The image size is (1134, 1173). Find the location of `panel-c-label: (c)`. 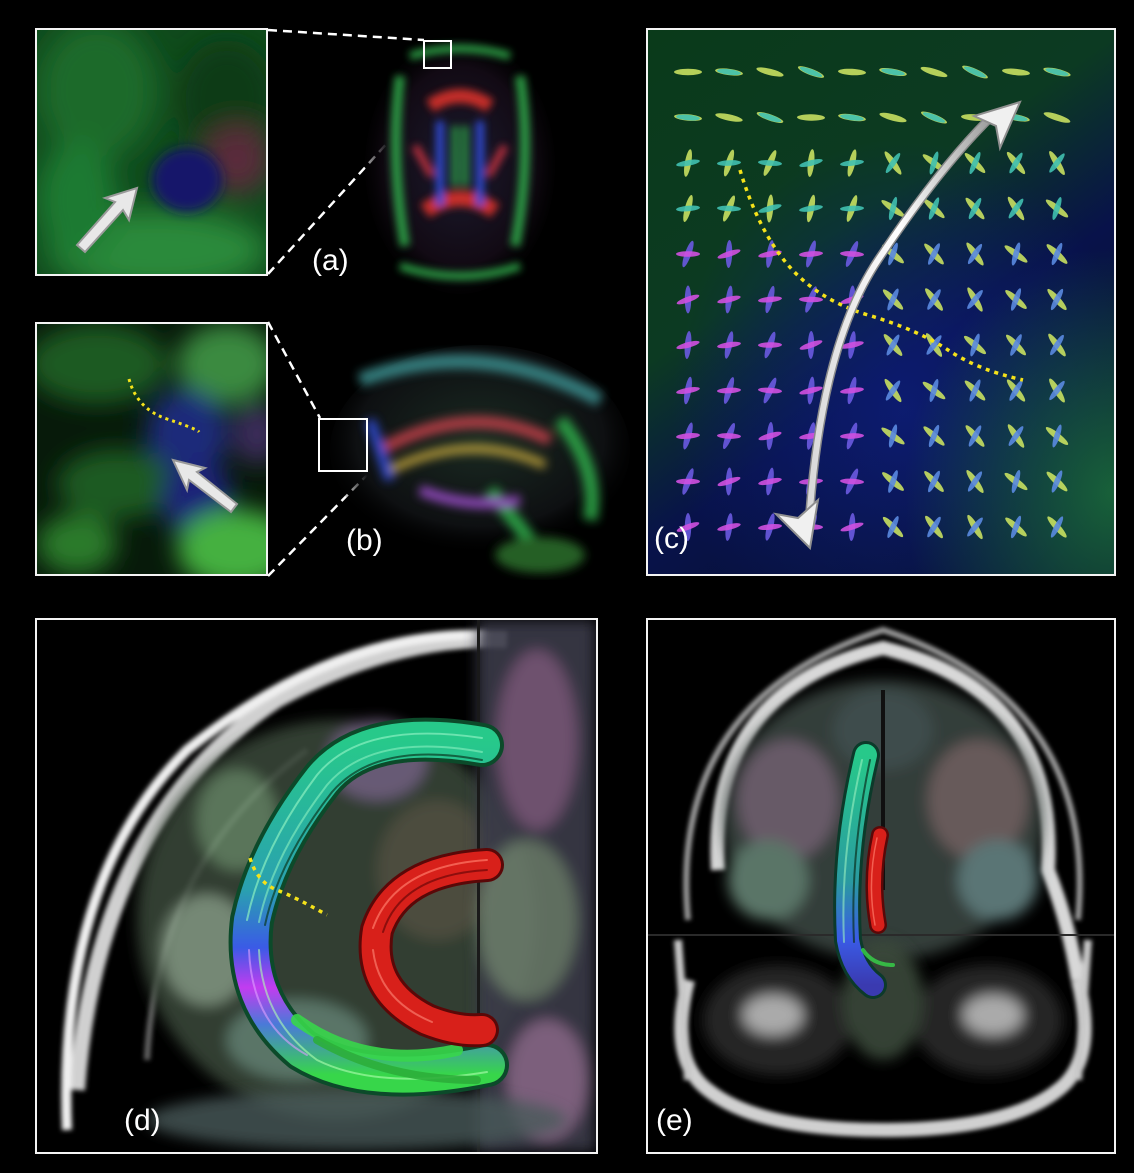

panel-c-label: (c) is located at coordinates (671, 538).